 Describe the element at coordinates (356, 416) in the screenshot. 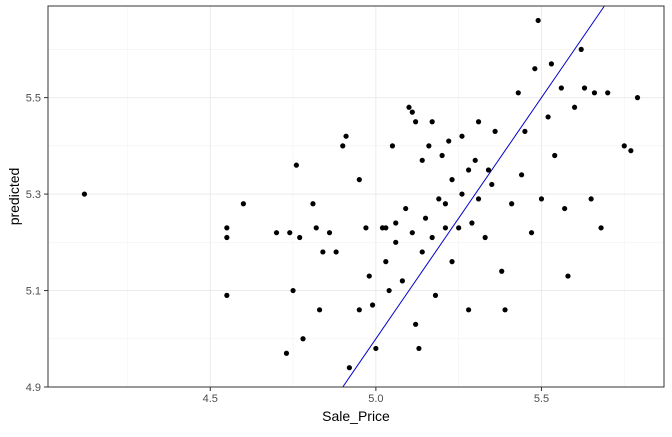

I see `x-axis-title: Sale_Price` at that location.